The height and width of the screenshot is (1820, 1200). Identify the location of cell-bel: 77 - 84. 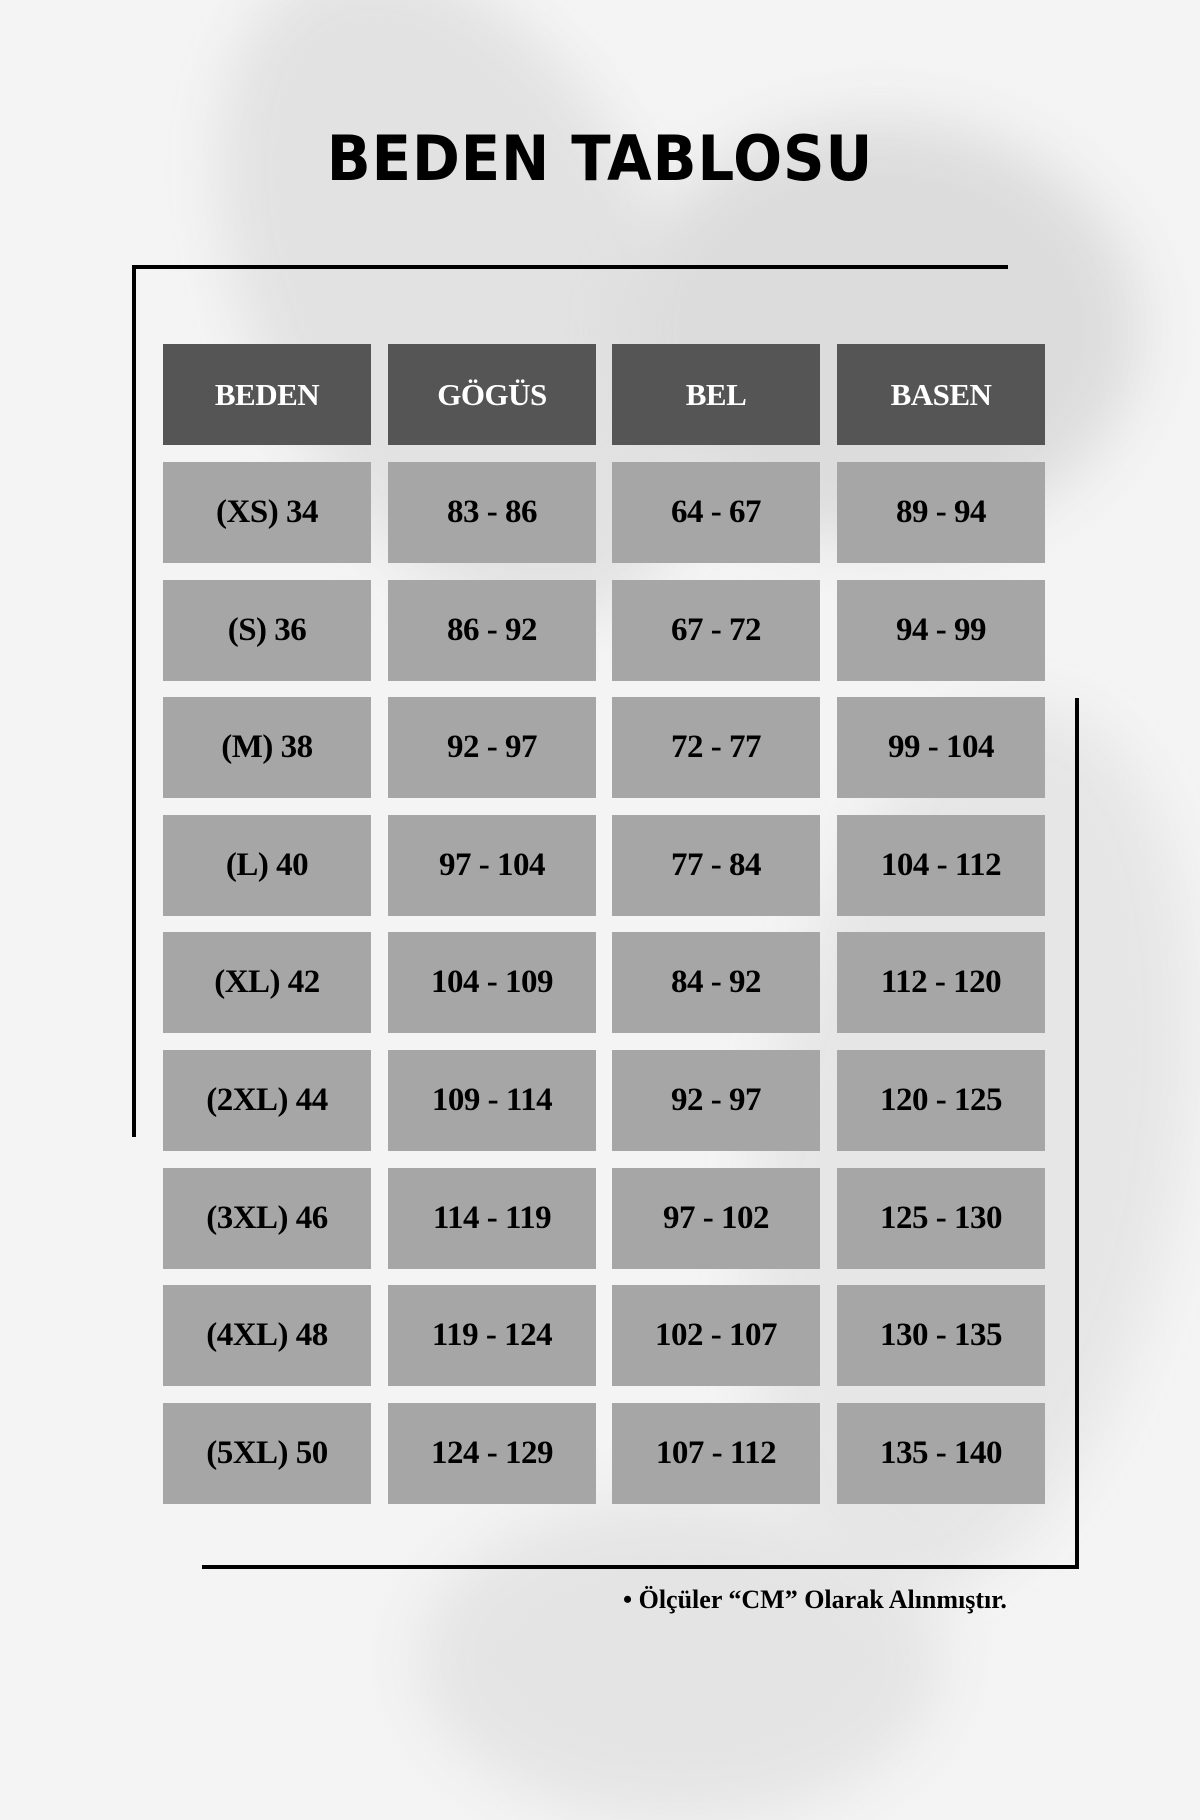
(716, 865).